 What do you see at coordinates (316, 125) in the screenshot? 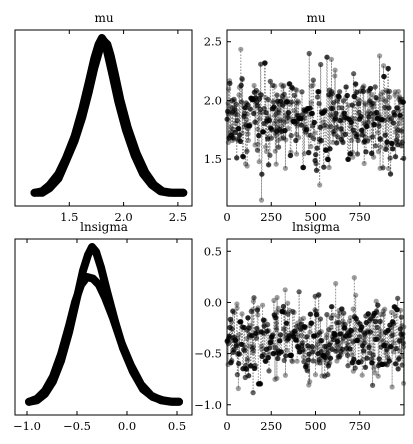
I see `trace-line` at bounding box center [316, 125].